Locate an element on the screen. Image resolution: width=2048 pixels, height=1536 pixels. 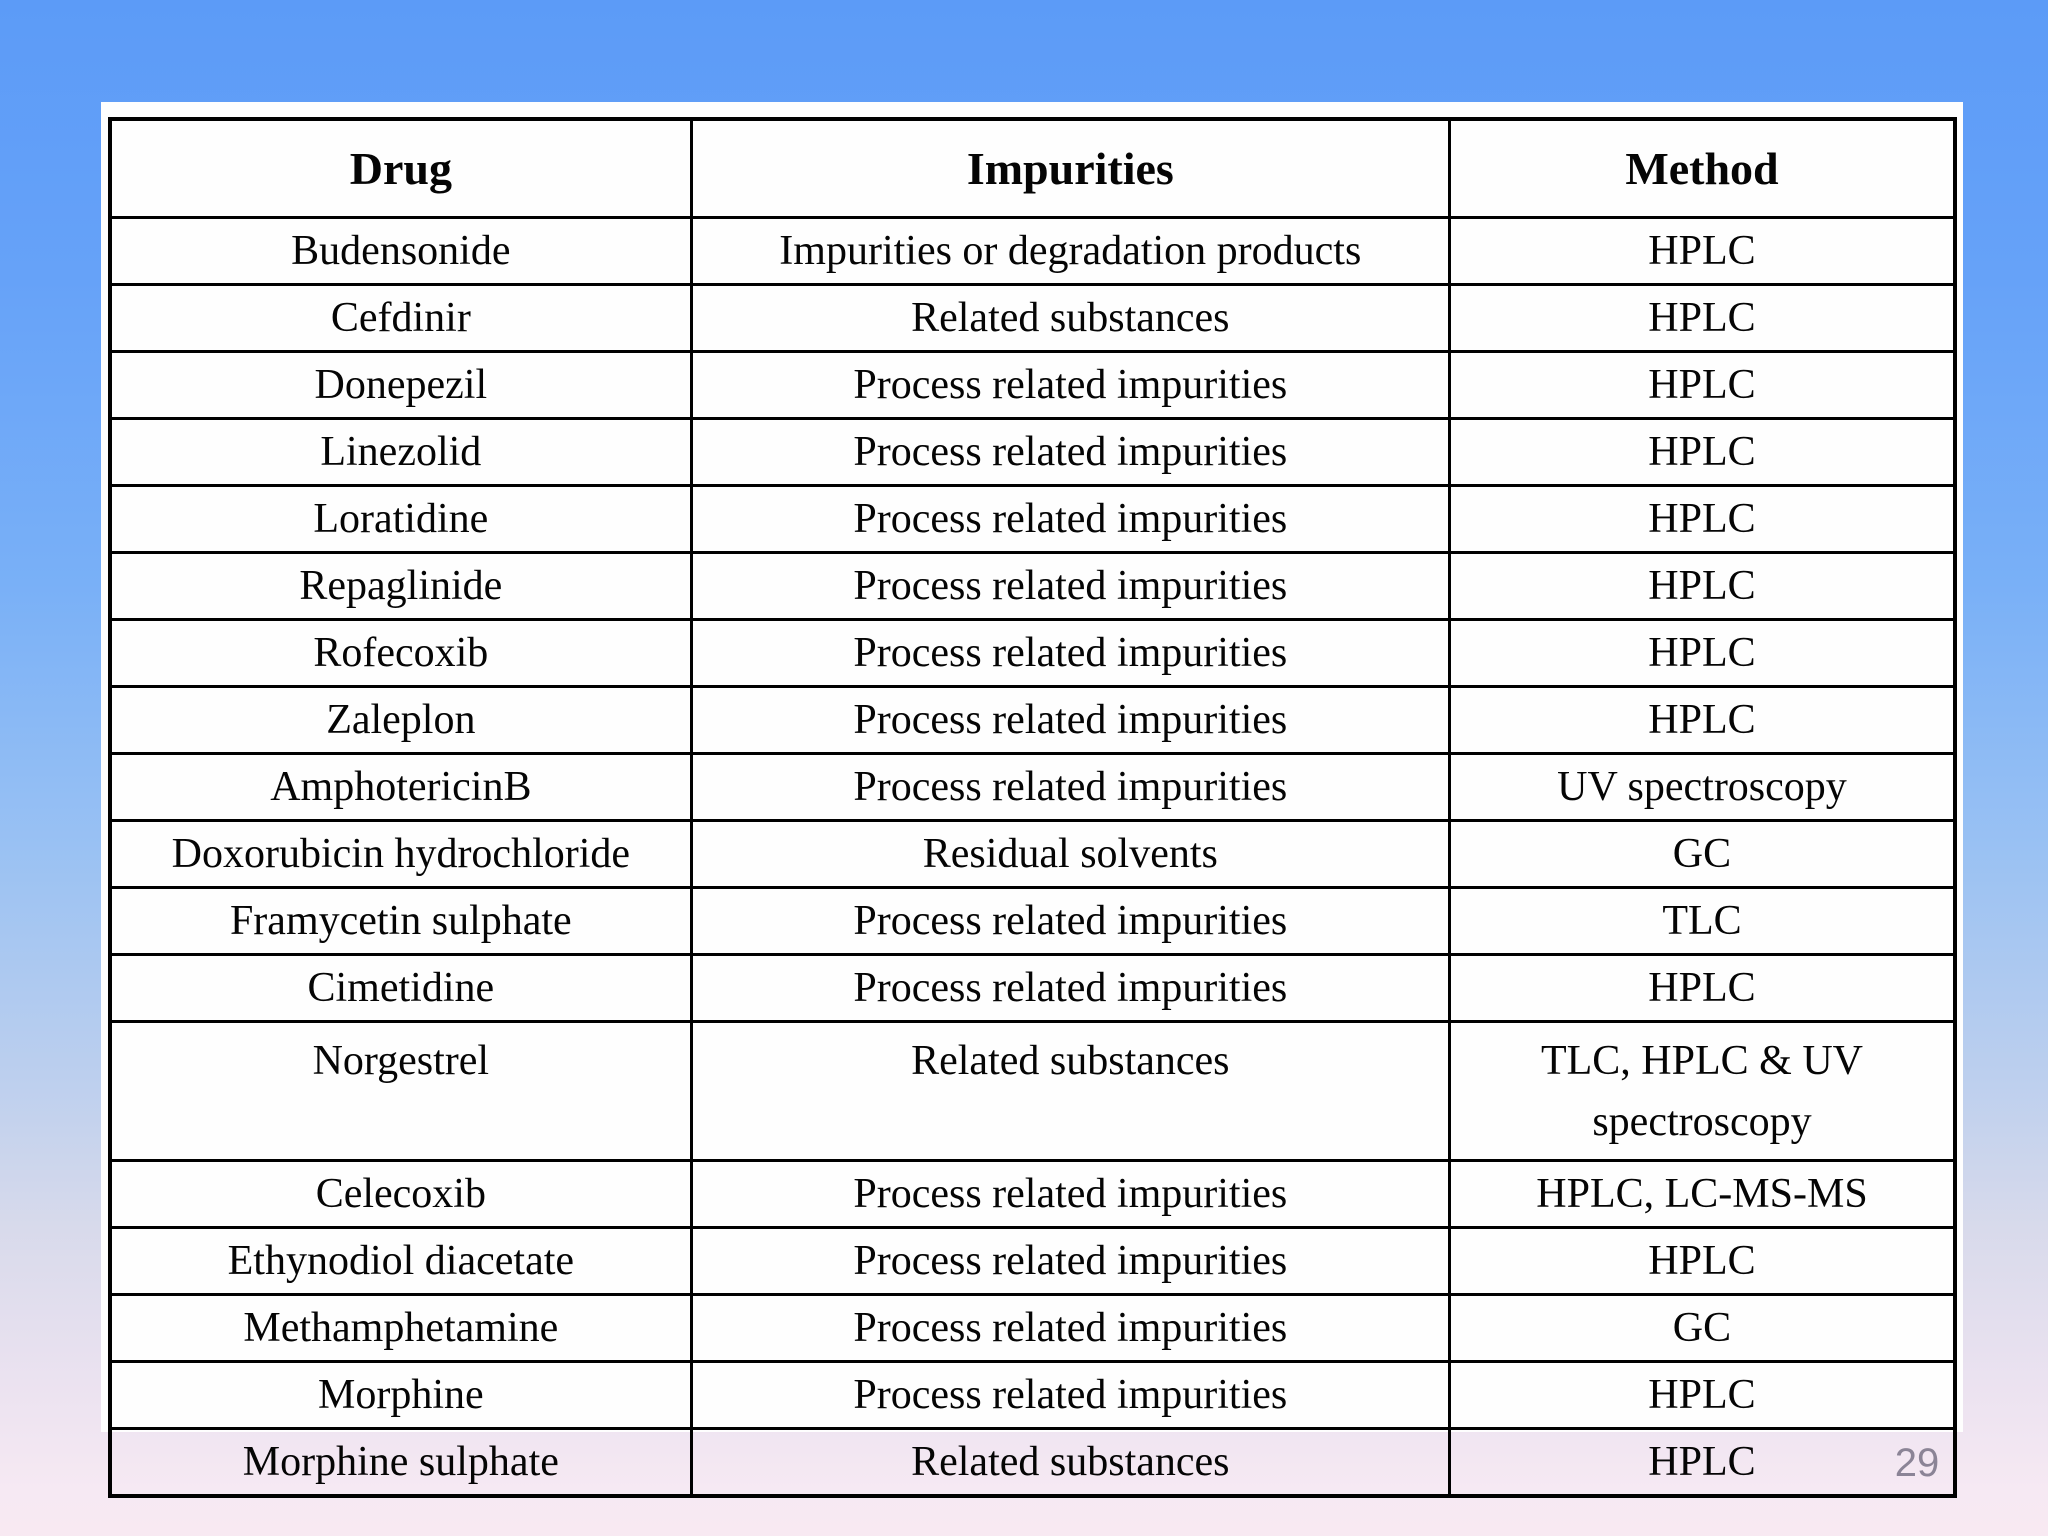
impurities-cell: Impurities or degradation products is located at coordinates (1070, 251).